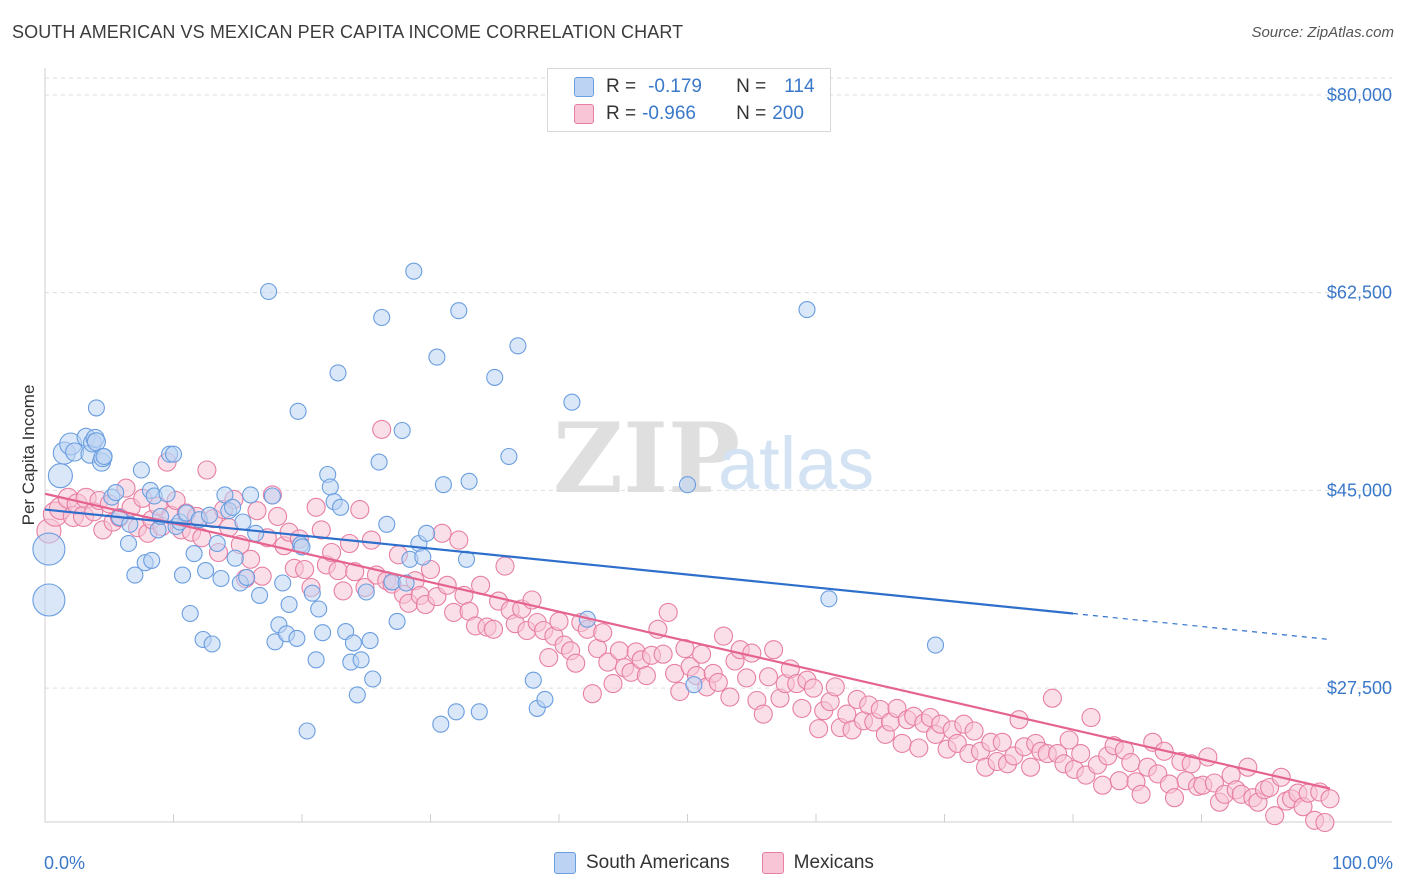  I want to click on trend-line-south-americans-extension, so click(1201, 626).